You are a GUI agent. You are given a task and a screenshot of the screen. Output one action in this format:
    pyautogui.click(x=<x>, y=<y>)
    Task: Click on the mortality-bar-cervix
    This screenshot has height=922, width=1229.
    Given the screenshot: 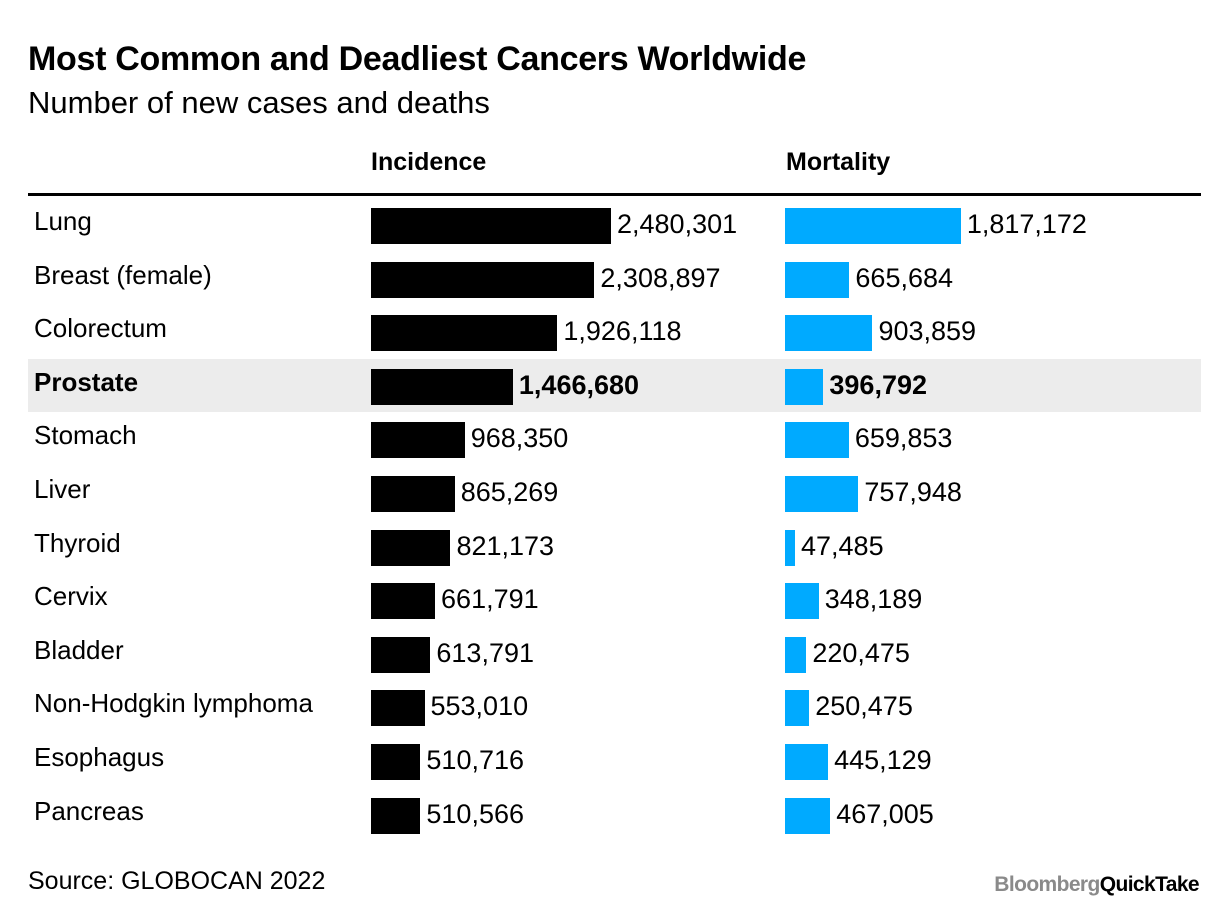 What is the action you would take?
    pyautogui.click(x=802, y=601)
    